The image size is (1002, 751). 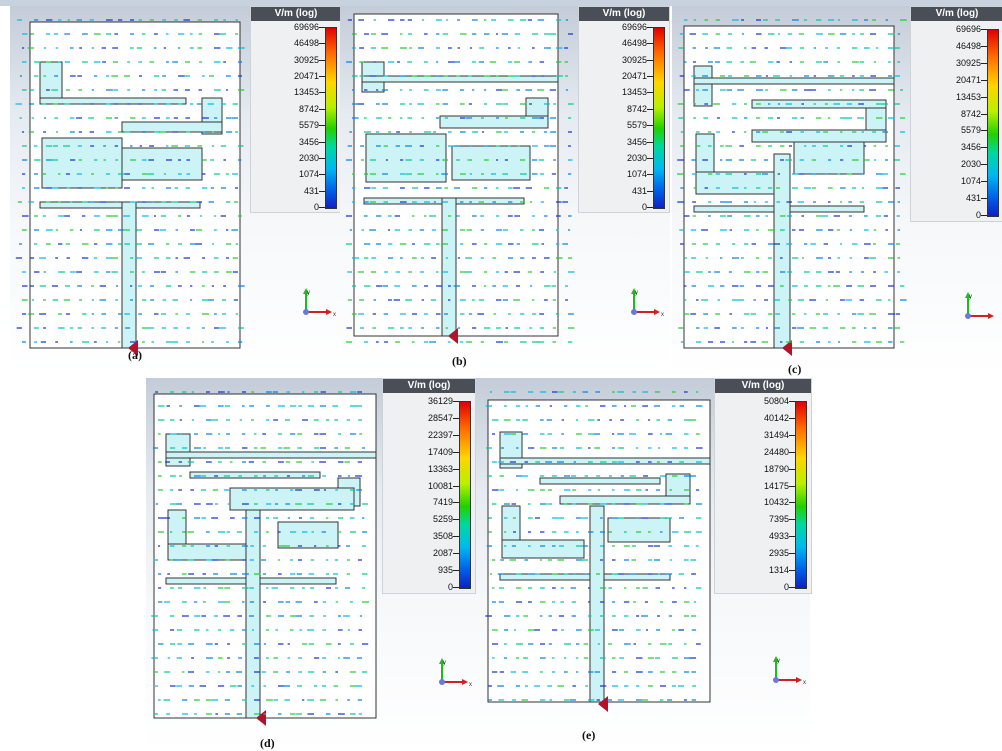 What do you see at coordinates (442, 502) in the screenshot?
I see `legend-tick-label: 7419` at bounding box center [442, 502].